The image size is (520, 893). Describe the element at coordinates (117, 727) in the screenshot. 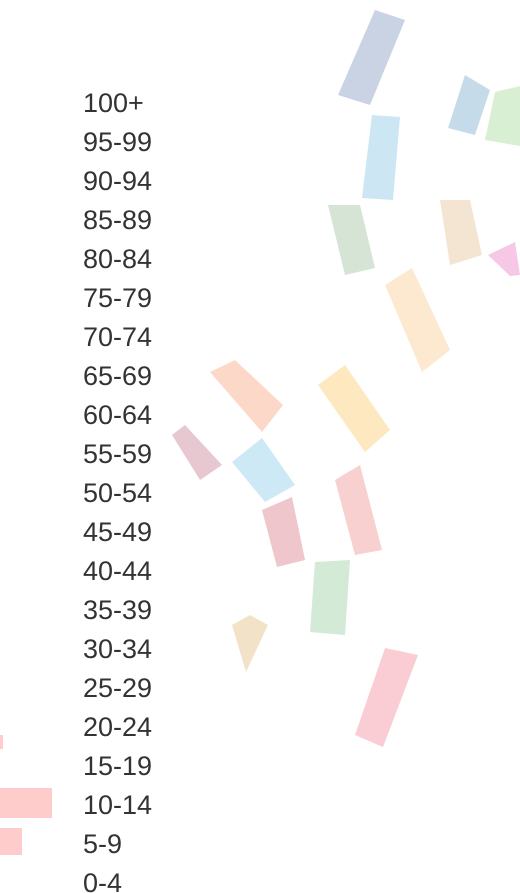

I see `age-label: 20-24` at that location.